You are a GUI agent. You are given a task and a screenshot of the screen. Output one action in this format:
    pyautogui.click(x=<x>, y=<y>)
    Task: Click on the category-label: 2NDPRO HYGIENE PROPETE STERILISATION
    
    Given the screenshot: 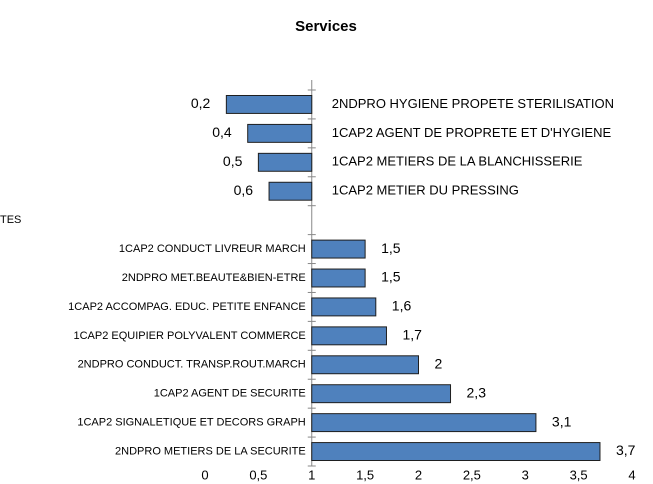 What is the action you would take?
    pyautogui.click(x=473, y=103)
    